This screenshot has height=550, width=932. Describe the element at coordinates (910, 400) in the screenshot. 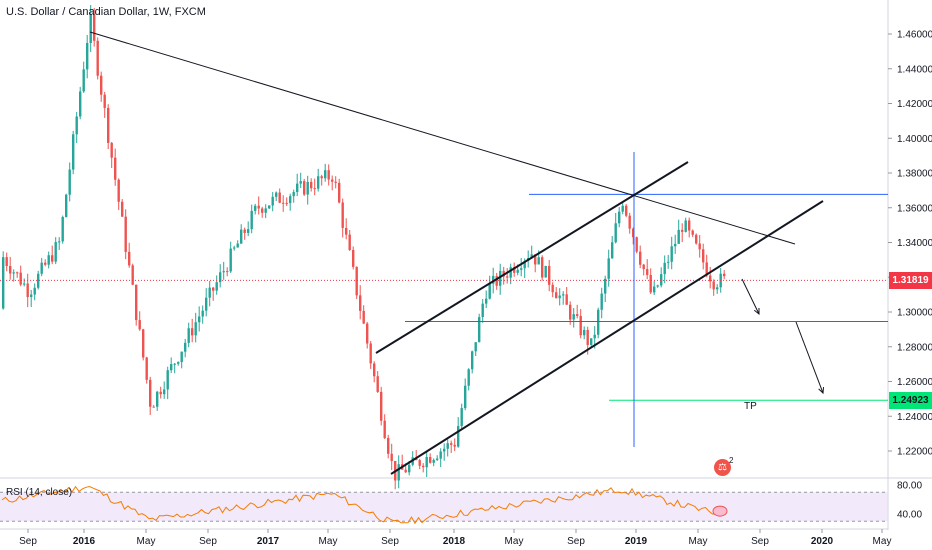

I see `target-price-tag: 1.24923` at that location.